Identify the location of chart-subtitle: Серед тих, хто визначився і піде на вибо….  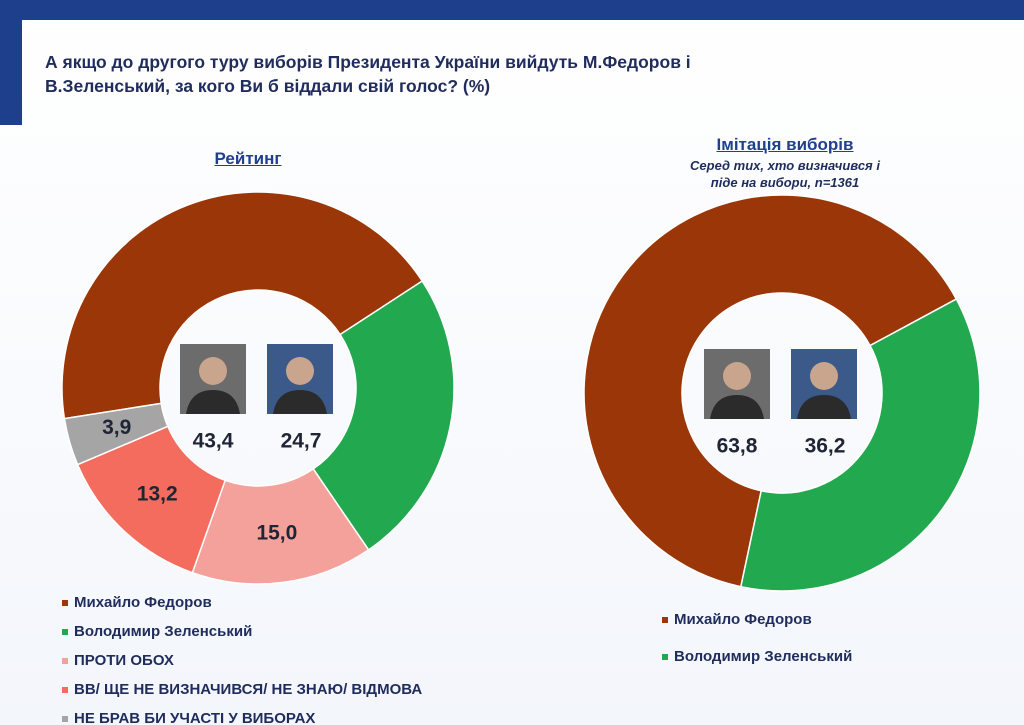
(785, 174).